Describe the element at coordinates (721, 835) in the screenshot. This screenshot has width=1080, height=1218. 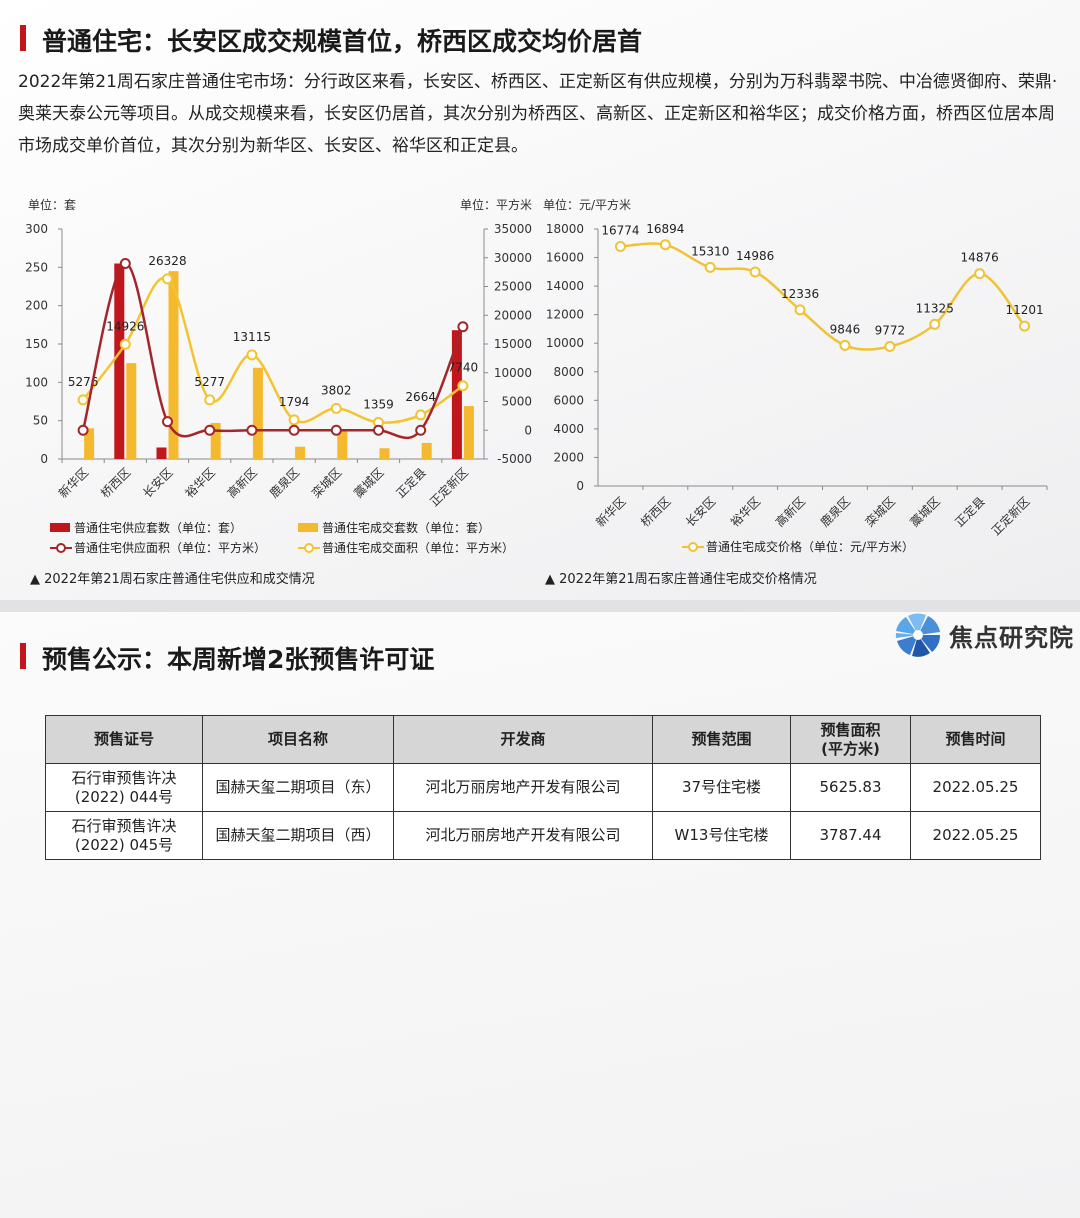
I see `presale-scope-cell: W13号住宅楼` at that location.